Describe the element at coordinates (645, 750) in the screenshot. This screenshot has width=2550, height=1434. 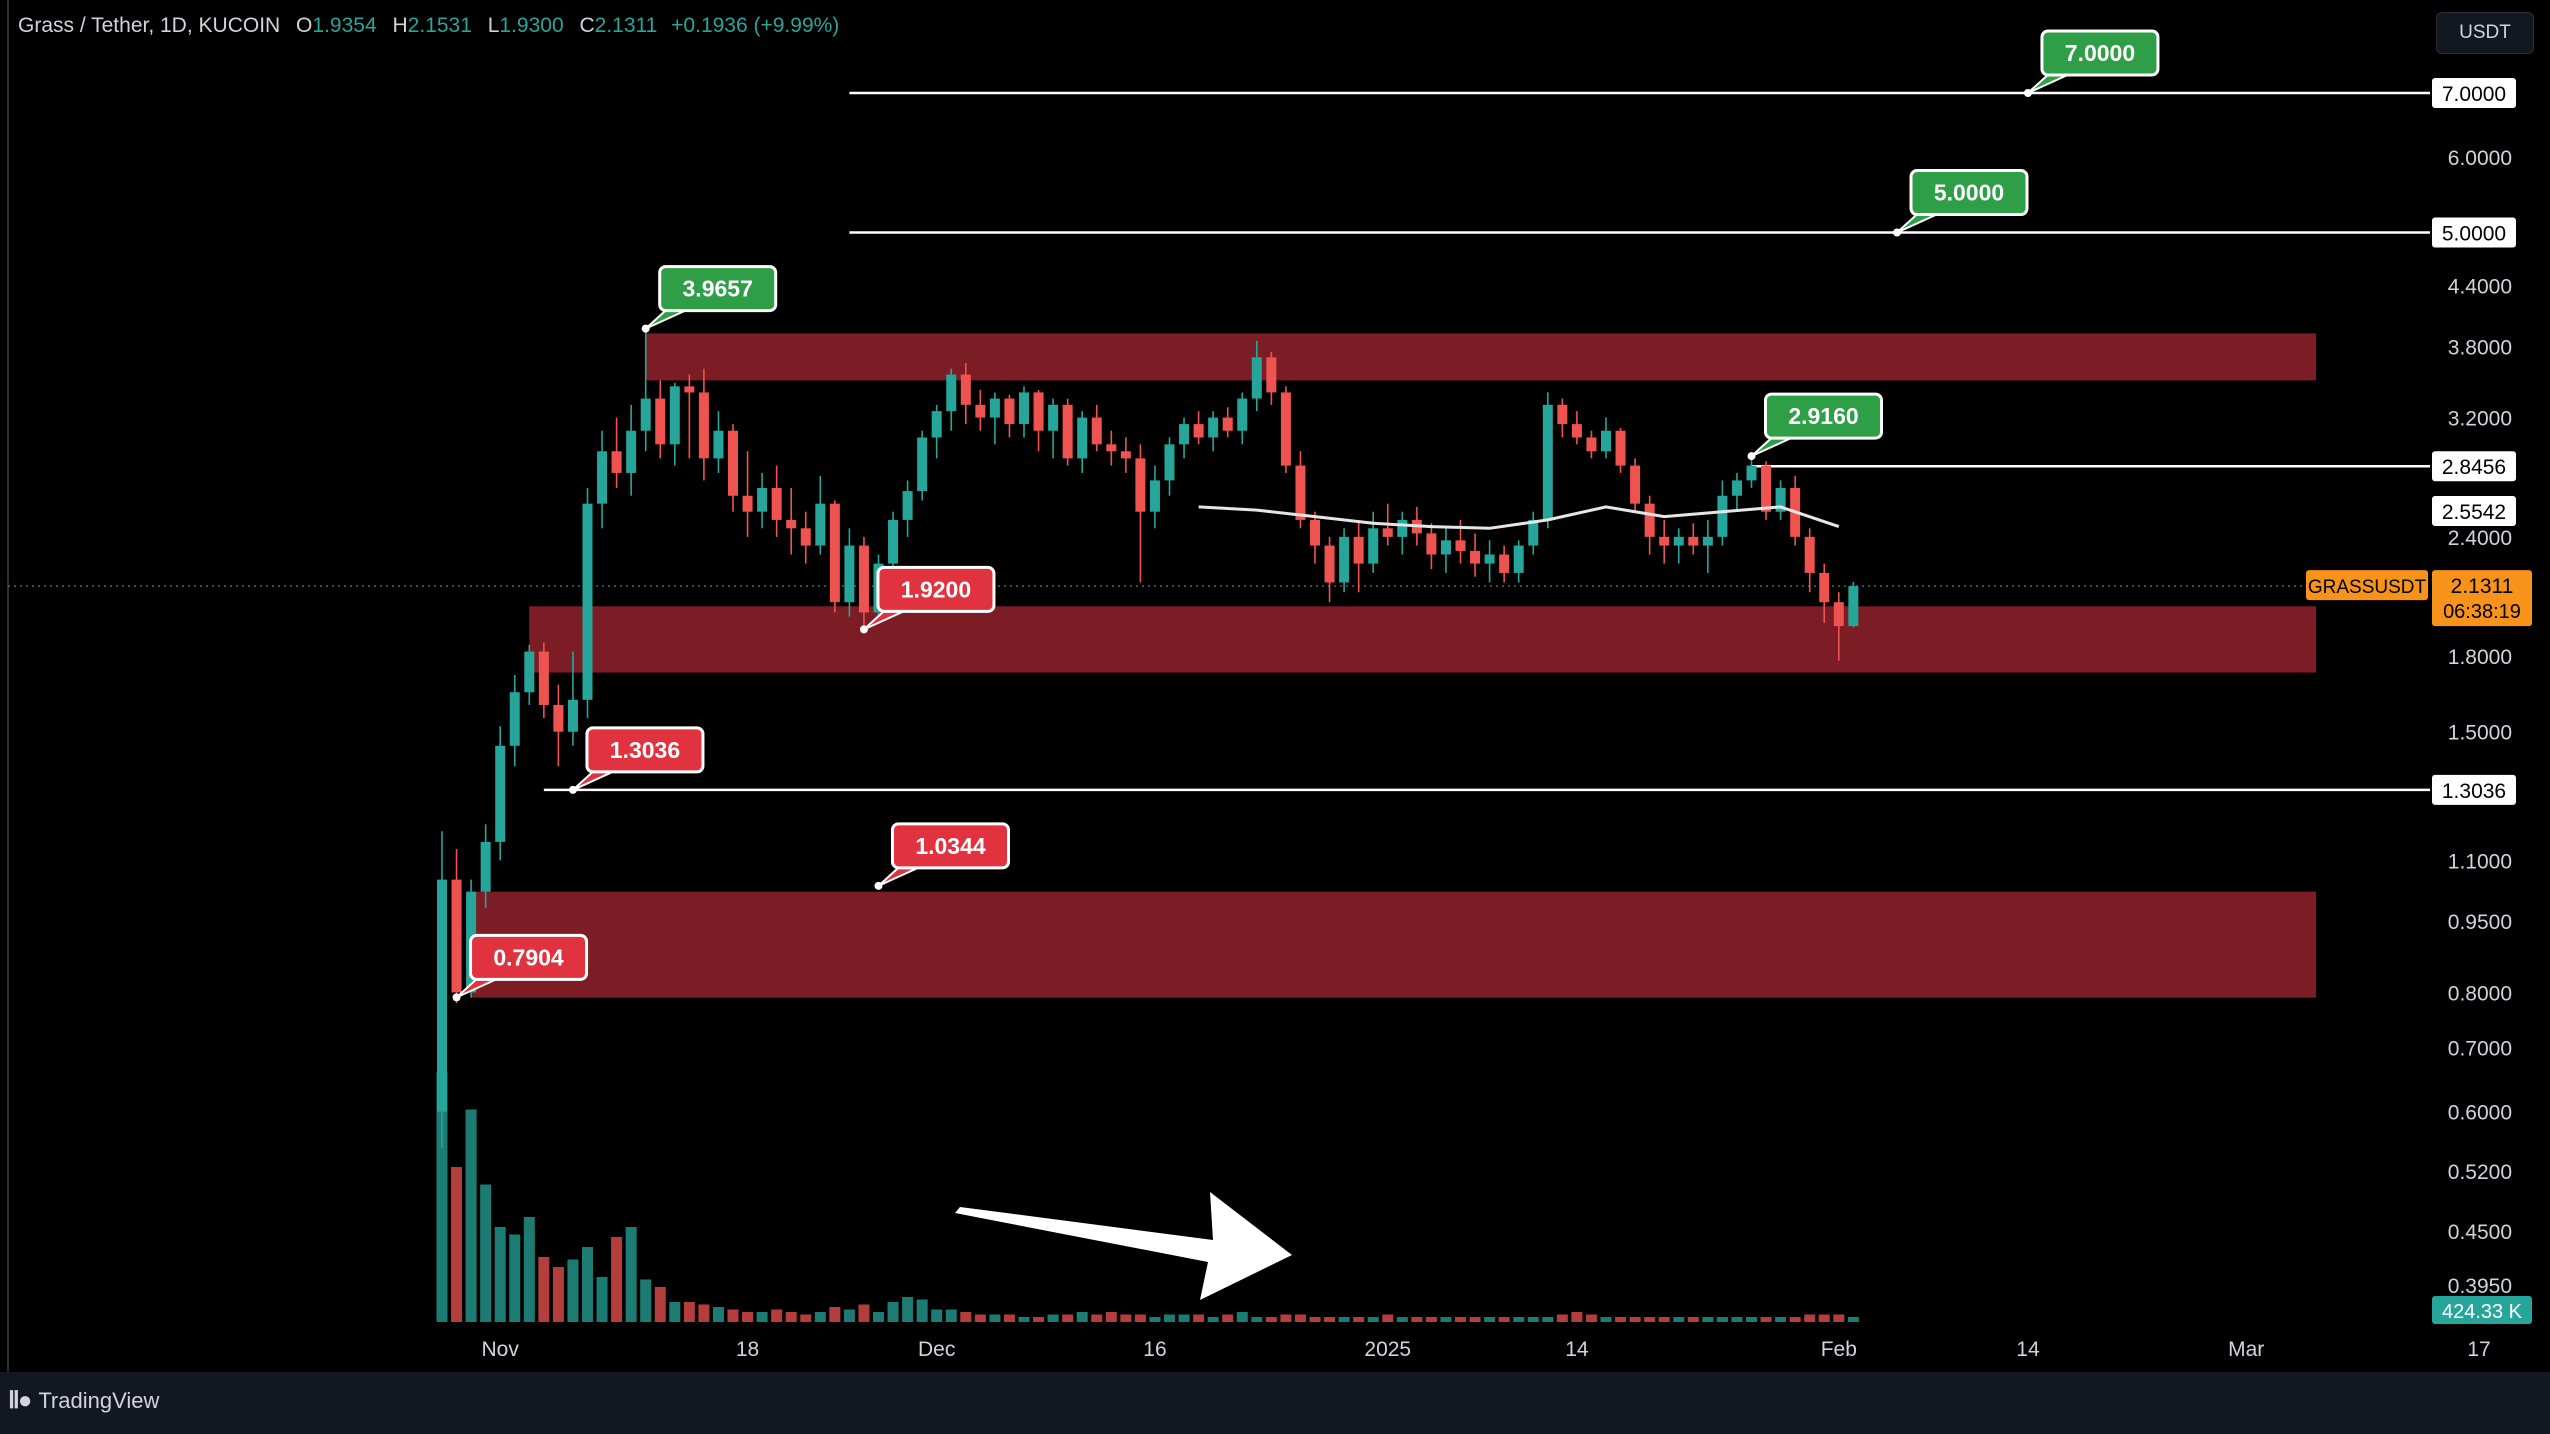
I see `callout-label: 1.3036` at that location.